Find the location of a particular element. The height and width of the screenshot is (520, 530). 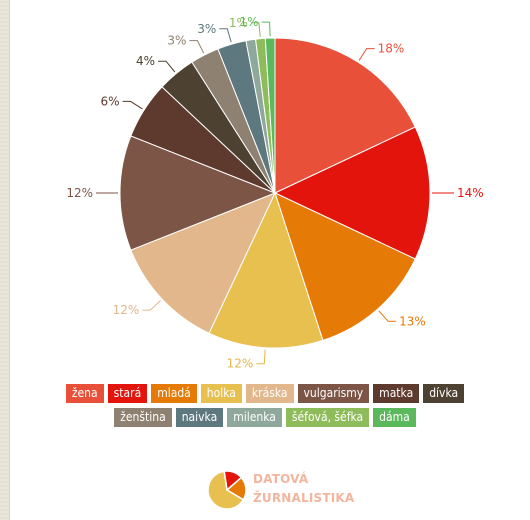

pie-slice-kraska is located at coordinates (203, 263).